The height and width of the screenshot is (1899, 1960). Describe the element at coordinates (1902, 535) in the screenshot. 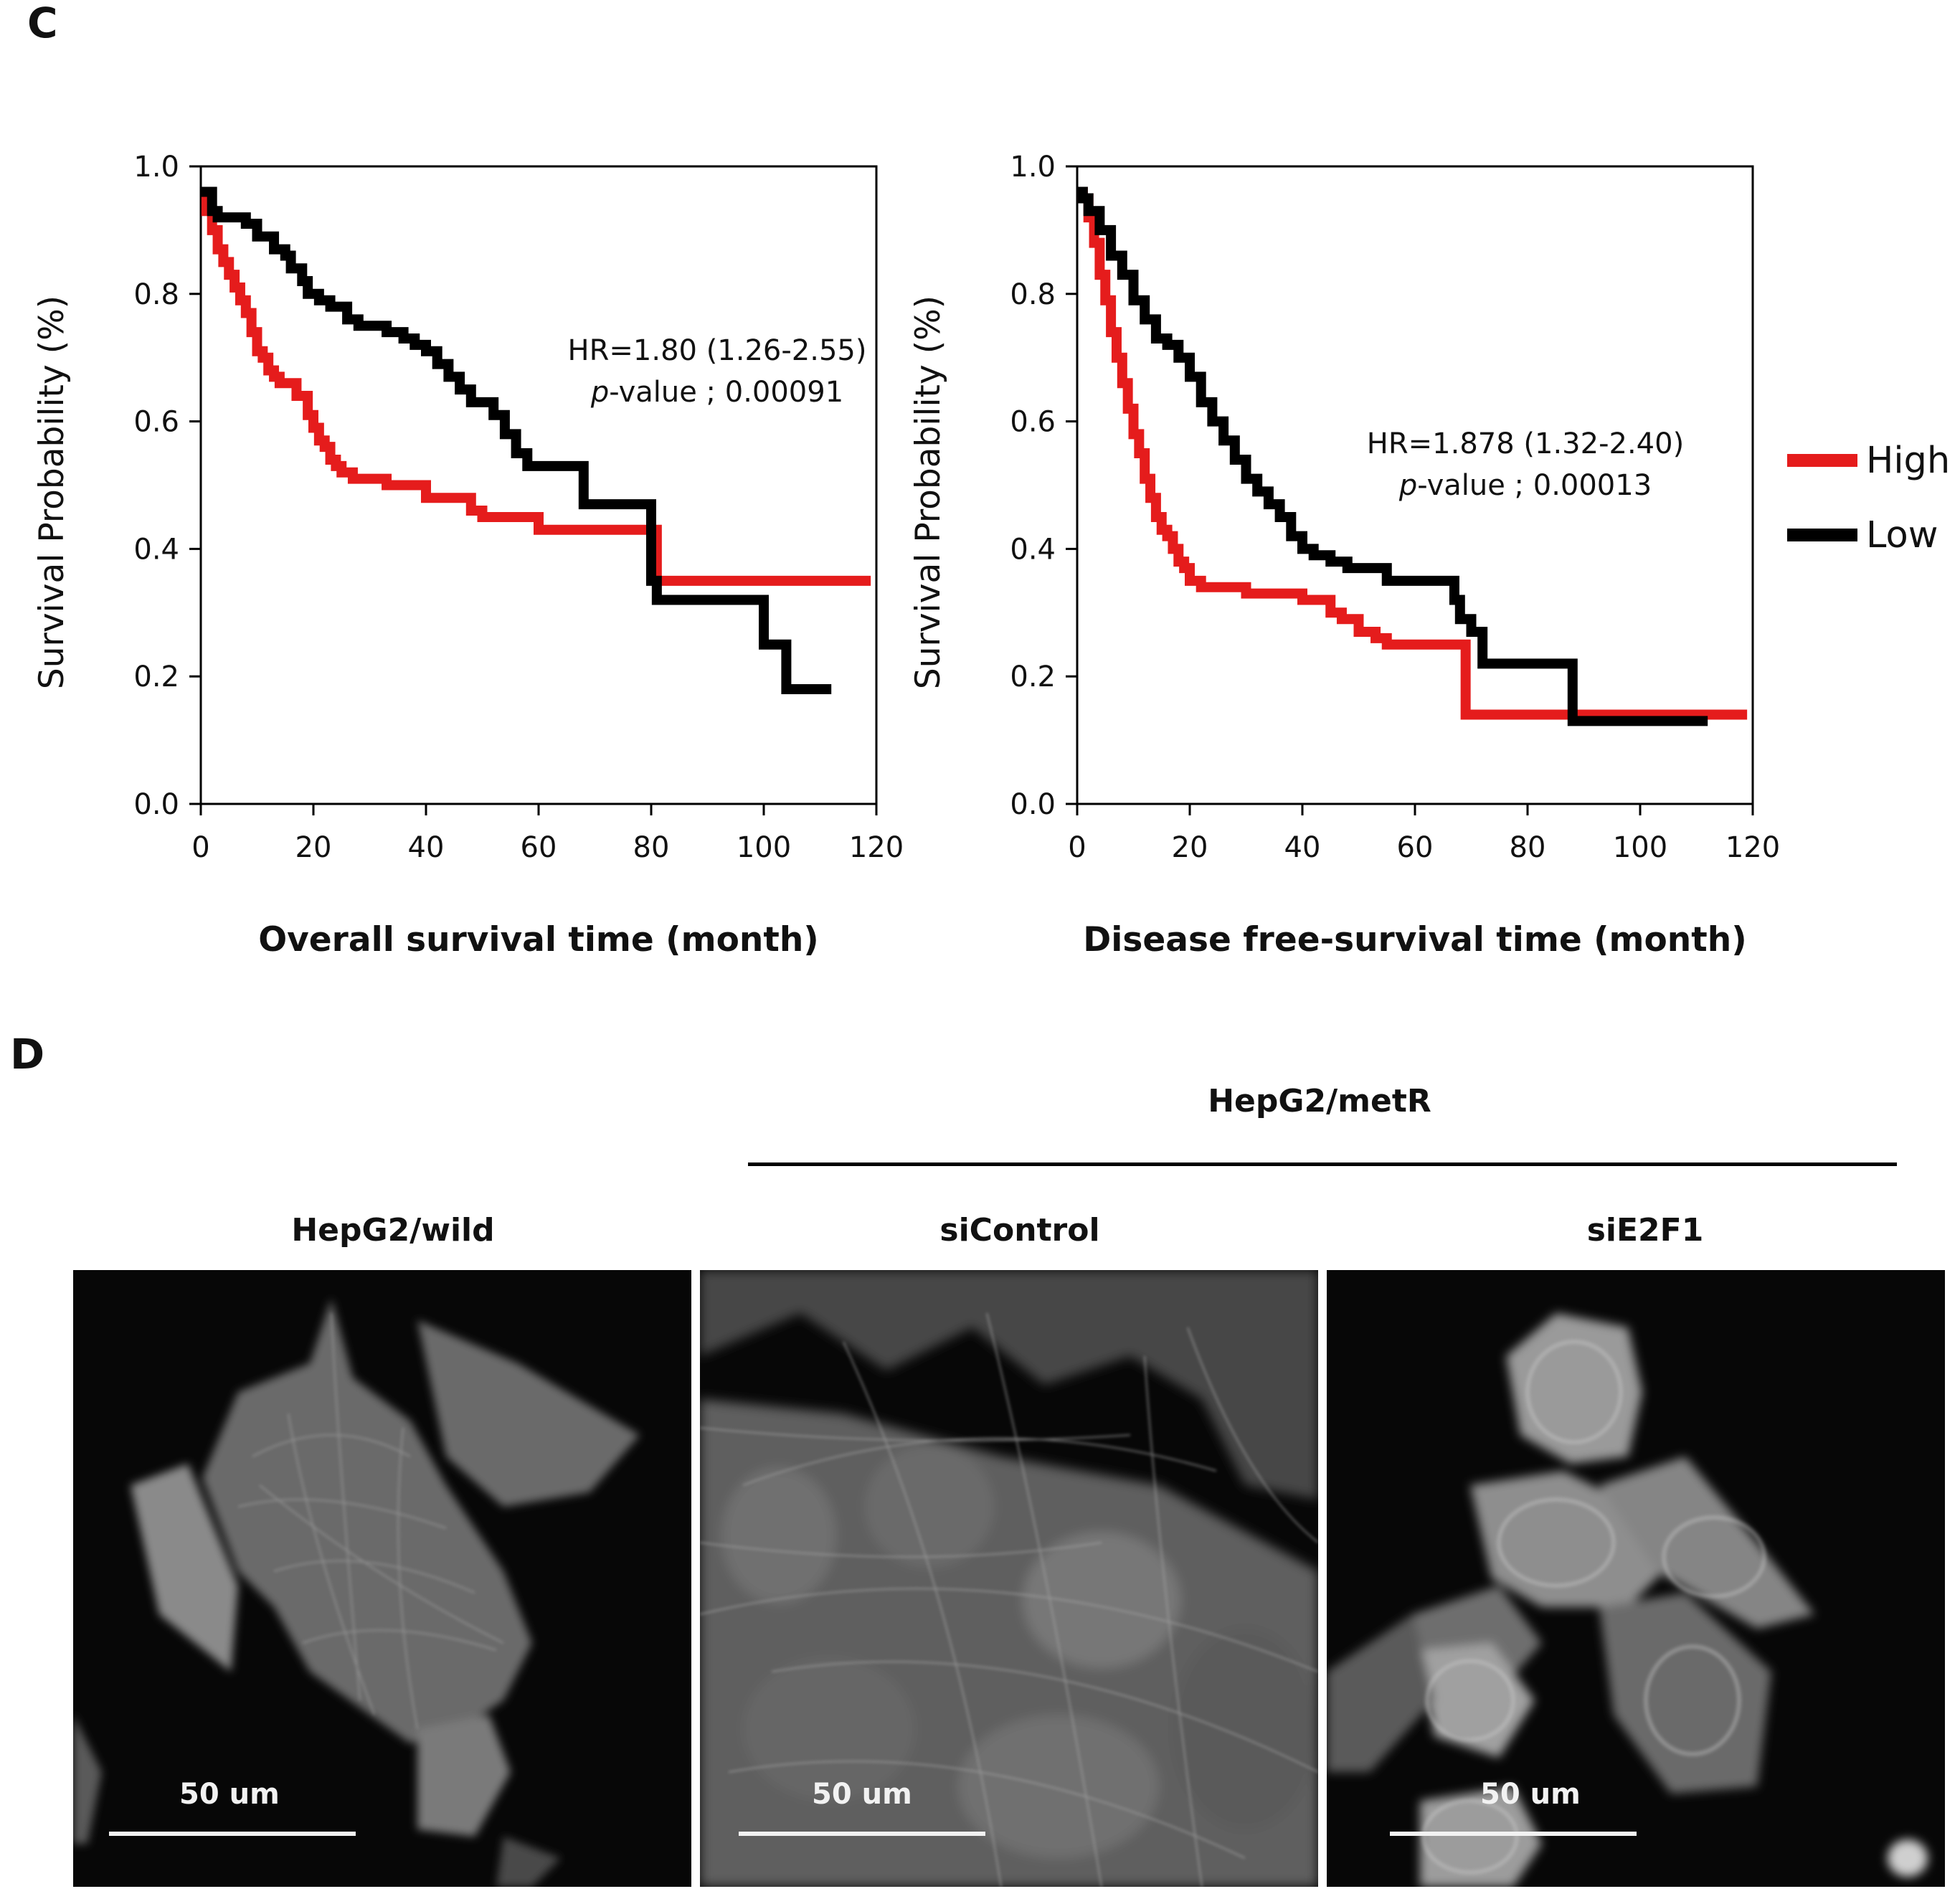

I see `legend-label-low: Low` at that location.